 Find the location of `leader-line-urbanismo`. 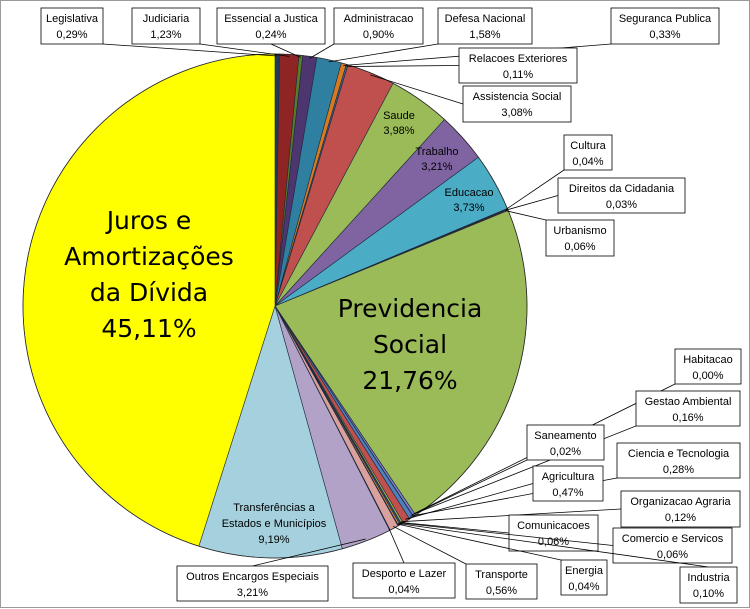

leader-line-urbanismo is located at coordinates (526, 215).